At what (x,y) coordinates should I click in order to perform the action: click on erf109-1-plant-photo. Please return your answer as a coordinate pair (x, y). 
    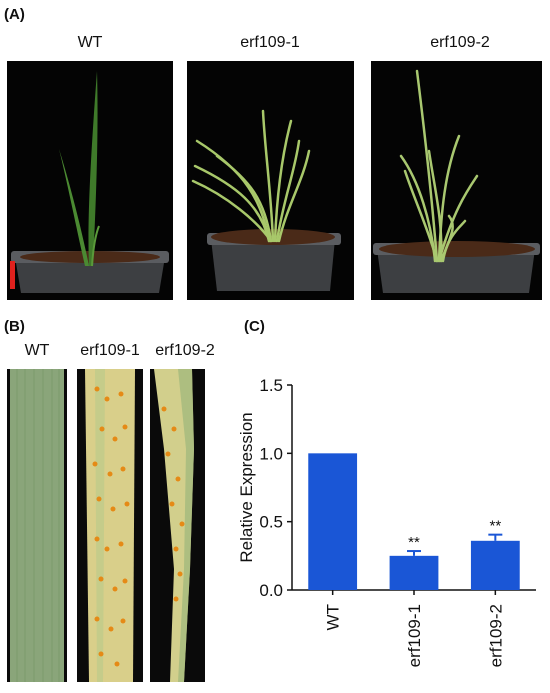
    Looking at the image, I should click on (270, 180).